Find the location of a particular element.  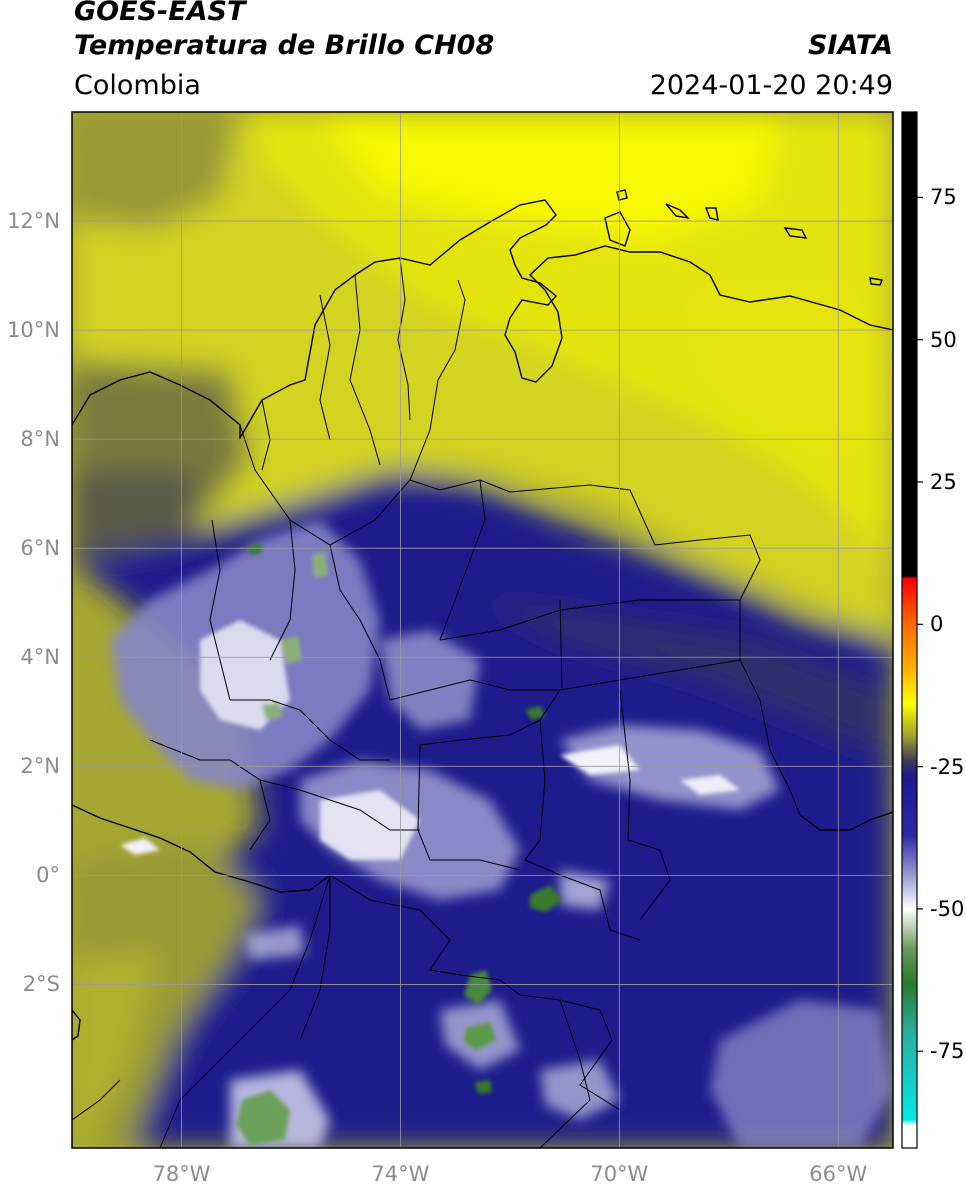

lat-tick-label: 0° is located at coordinates (48, 875).